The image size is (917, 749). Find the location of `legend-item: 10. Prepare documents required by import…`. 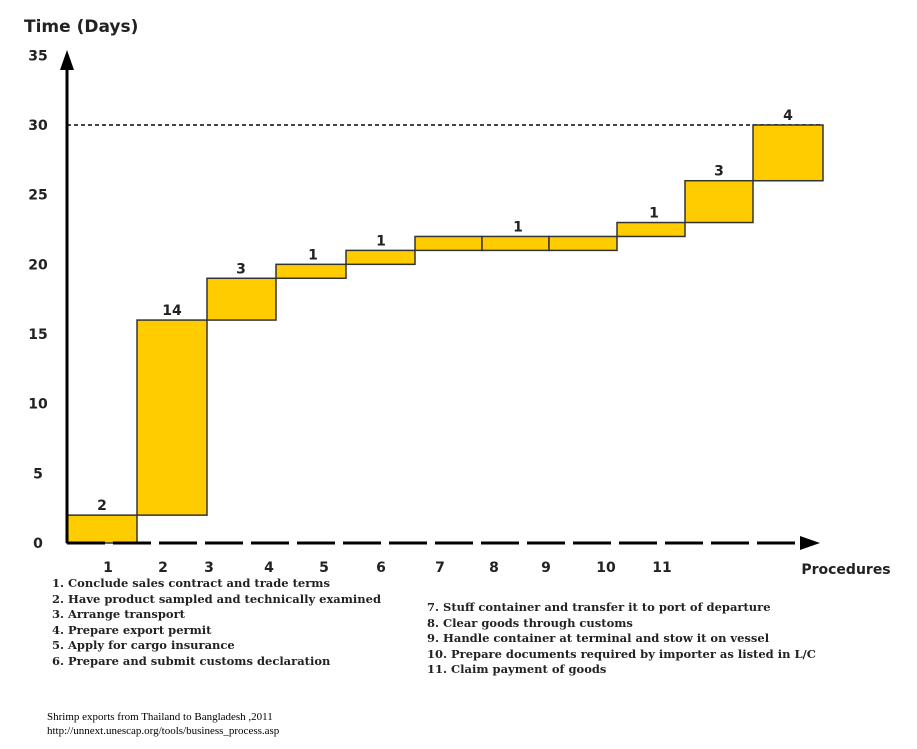

legend-item: 10. Prepare documents required by import… is located at coordinates (621, 653).